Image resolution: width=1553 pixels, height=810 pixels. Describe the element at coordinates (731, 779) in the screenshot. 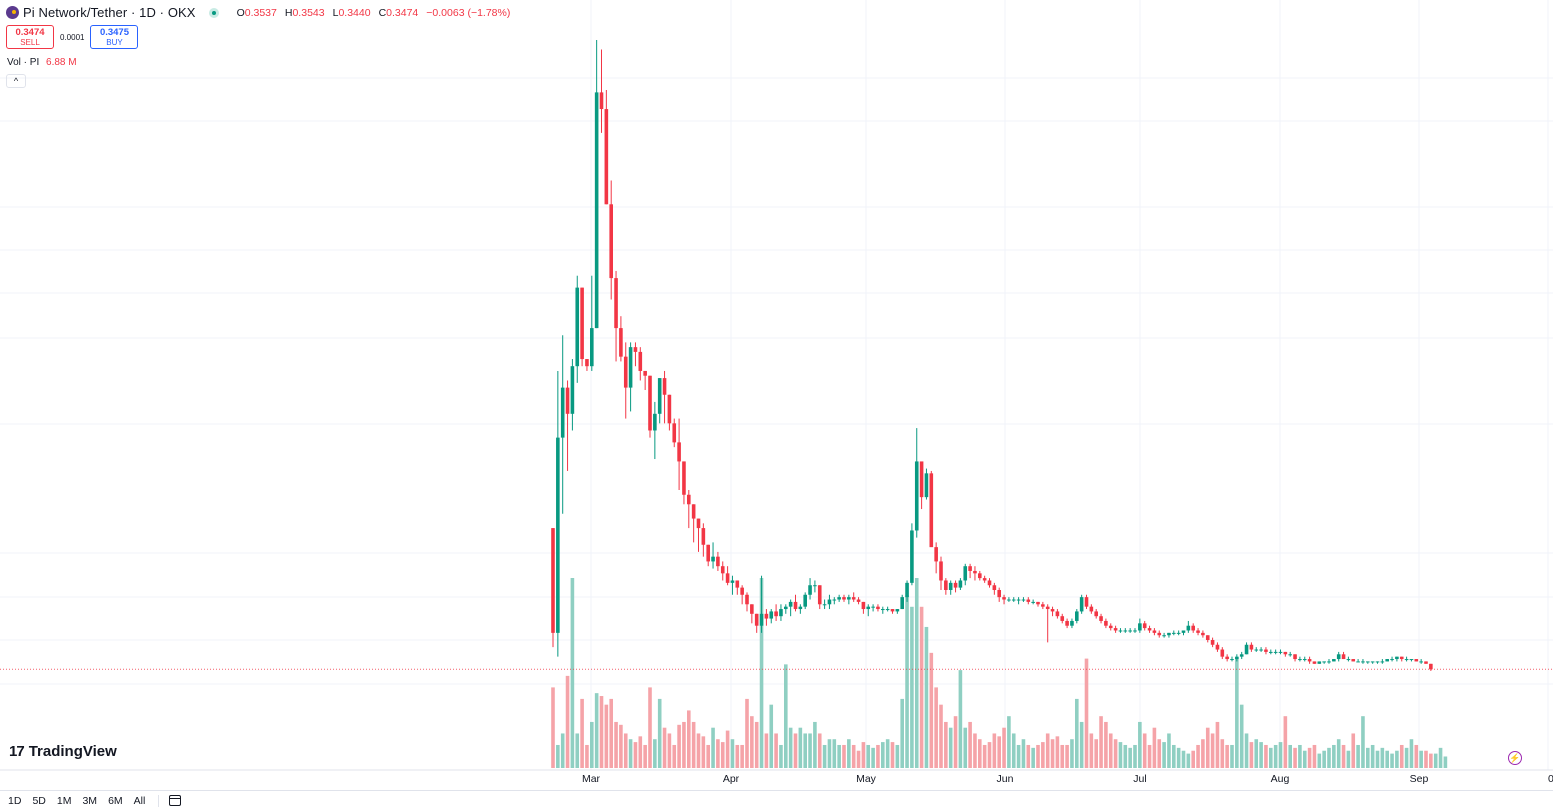

I see `x-tick-label: Apr` at that location.